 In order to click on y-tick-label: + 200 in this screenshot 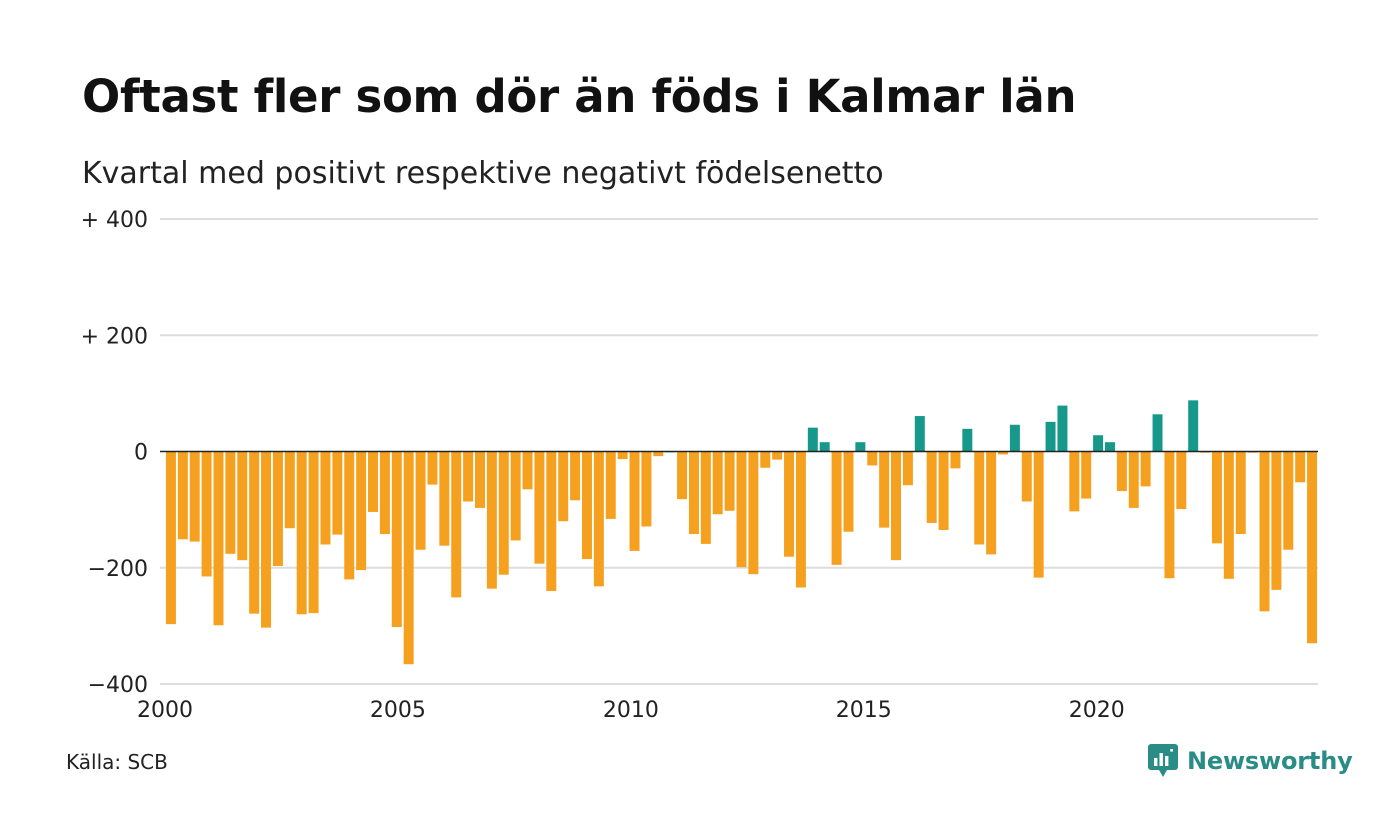, I will do `click(114, 336)`.